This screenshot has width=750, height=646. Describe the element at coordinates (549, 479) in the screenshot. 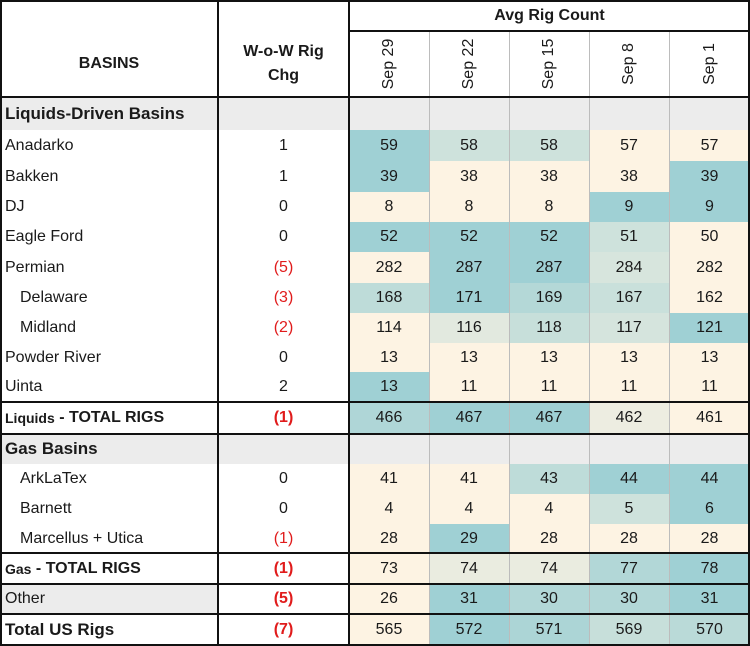

I see `rig-count-cell: 43` at that location.